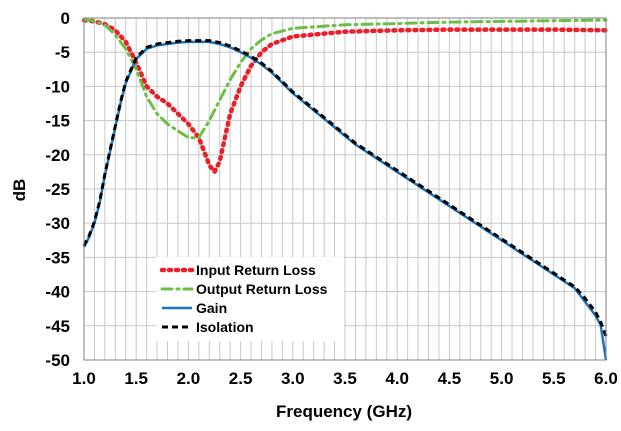 This screenshot has width=621, height=431. What do you see at coordinates (189, 378) in the screenshot?
I see `x-tick-label: 2.0` at bounding box center [189, 378].